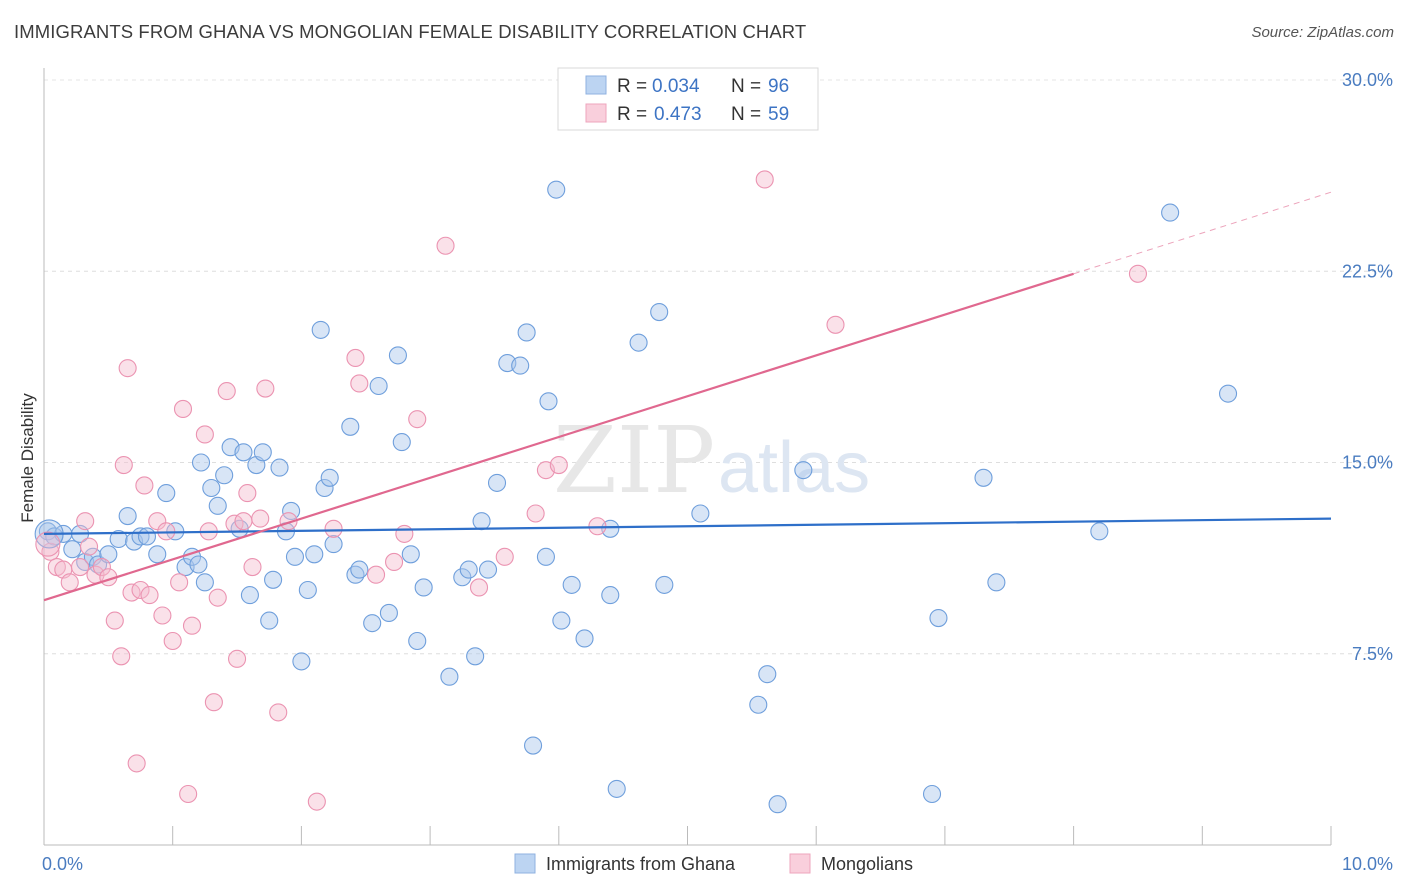 The width and height of the screenshot is (1406, 892). Describe the element at coordinates (632, 114) in the screenshot. I see `legend-r-label-2: R =` at that location.